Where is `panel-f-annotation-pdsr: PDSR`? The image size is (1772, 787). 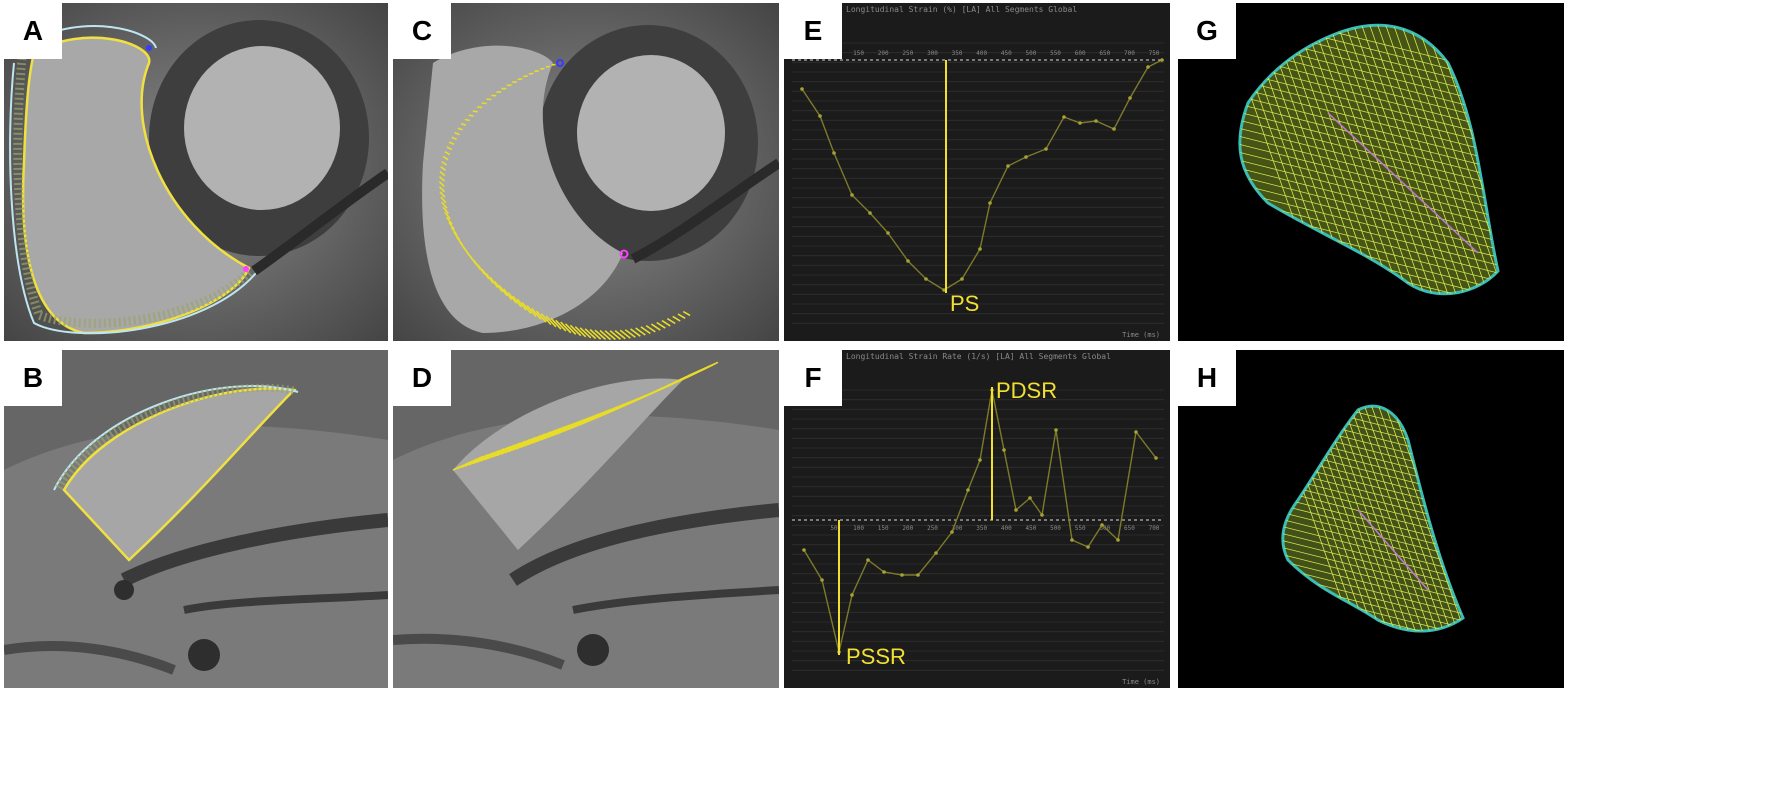
panel-f-annotation-pdsr: PDSR is located at coordinates (1027, 390).